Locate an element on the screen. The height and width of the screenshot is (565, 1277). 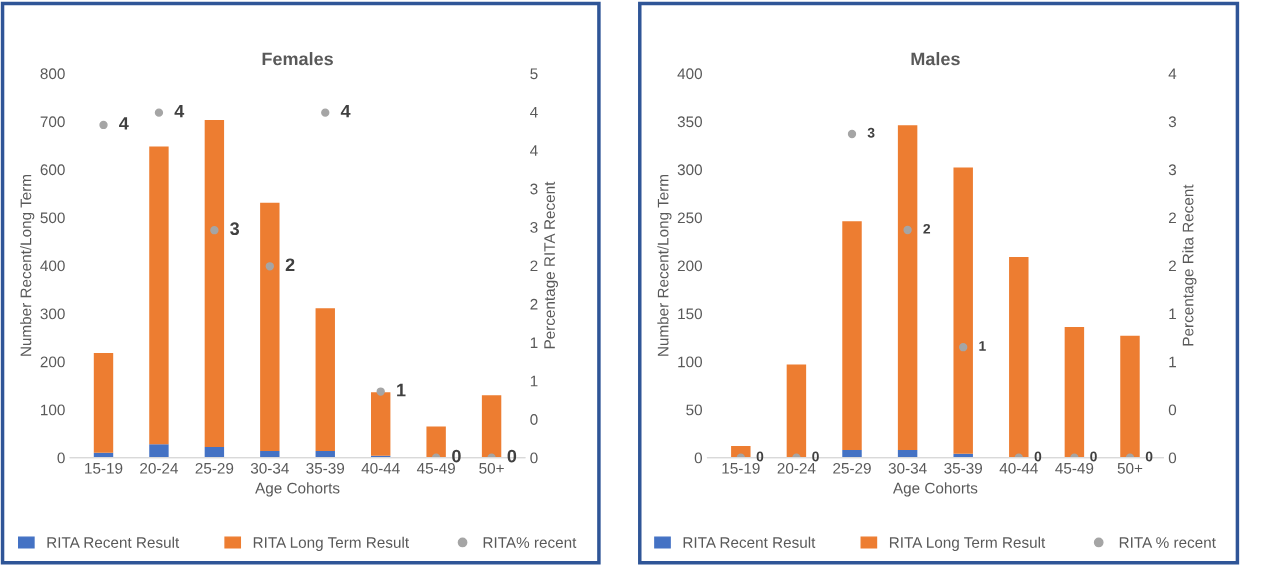
y2-axis-title: Percentage Rita Recent is located at coordinates (1189, 265).